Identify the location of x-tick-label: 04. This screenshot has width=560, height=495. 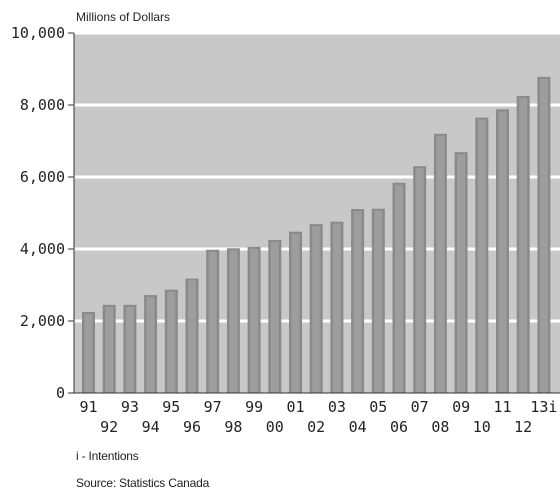
(358, 427).